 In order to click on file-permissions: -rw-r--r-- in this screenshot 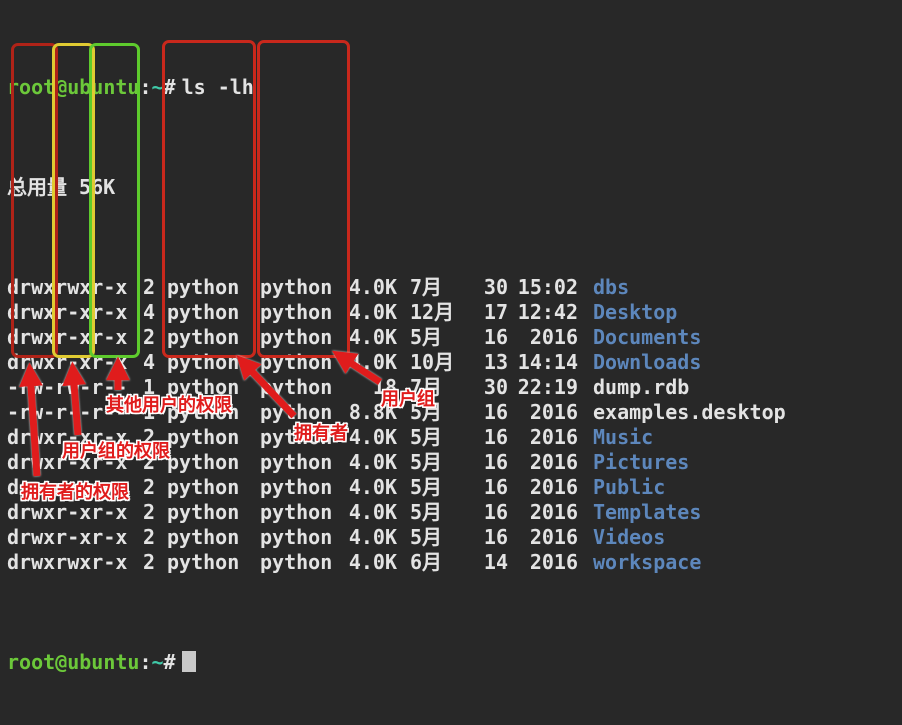, I will do `click(67, 412)`.